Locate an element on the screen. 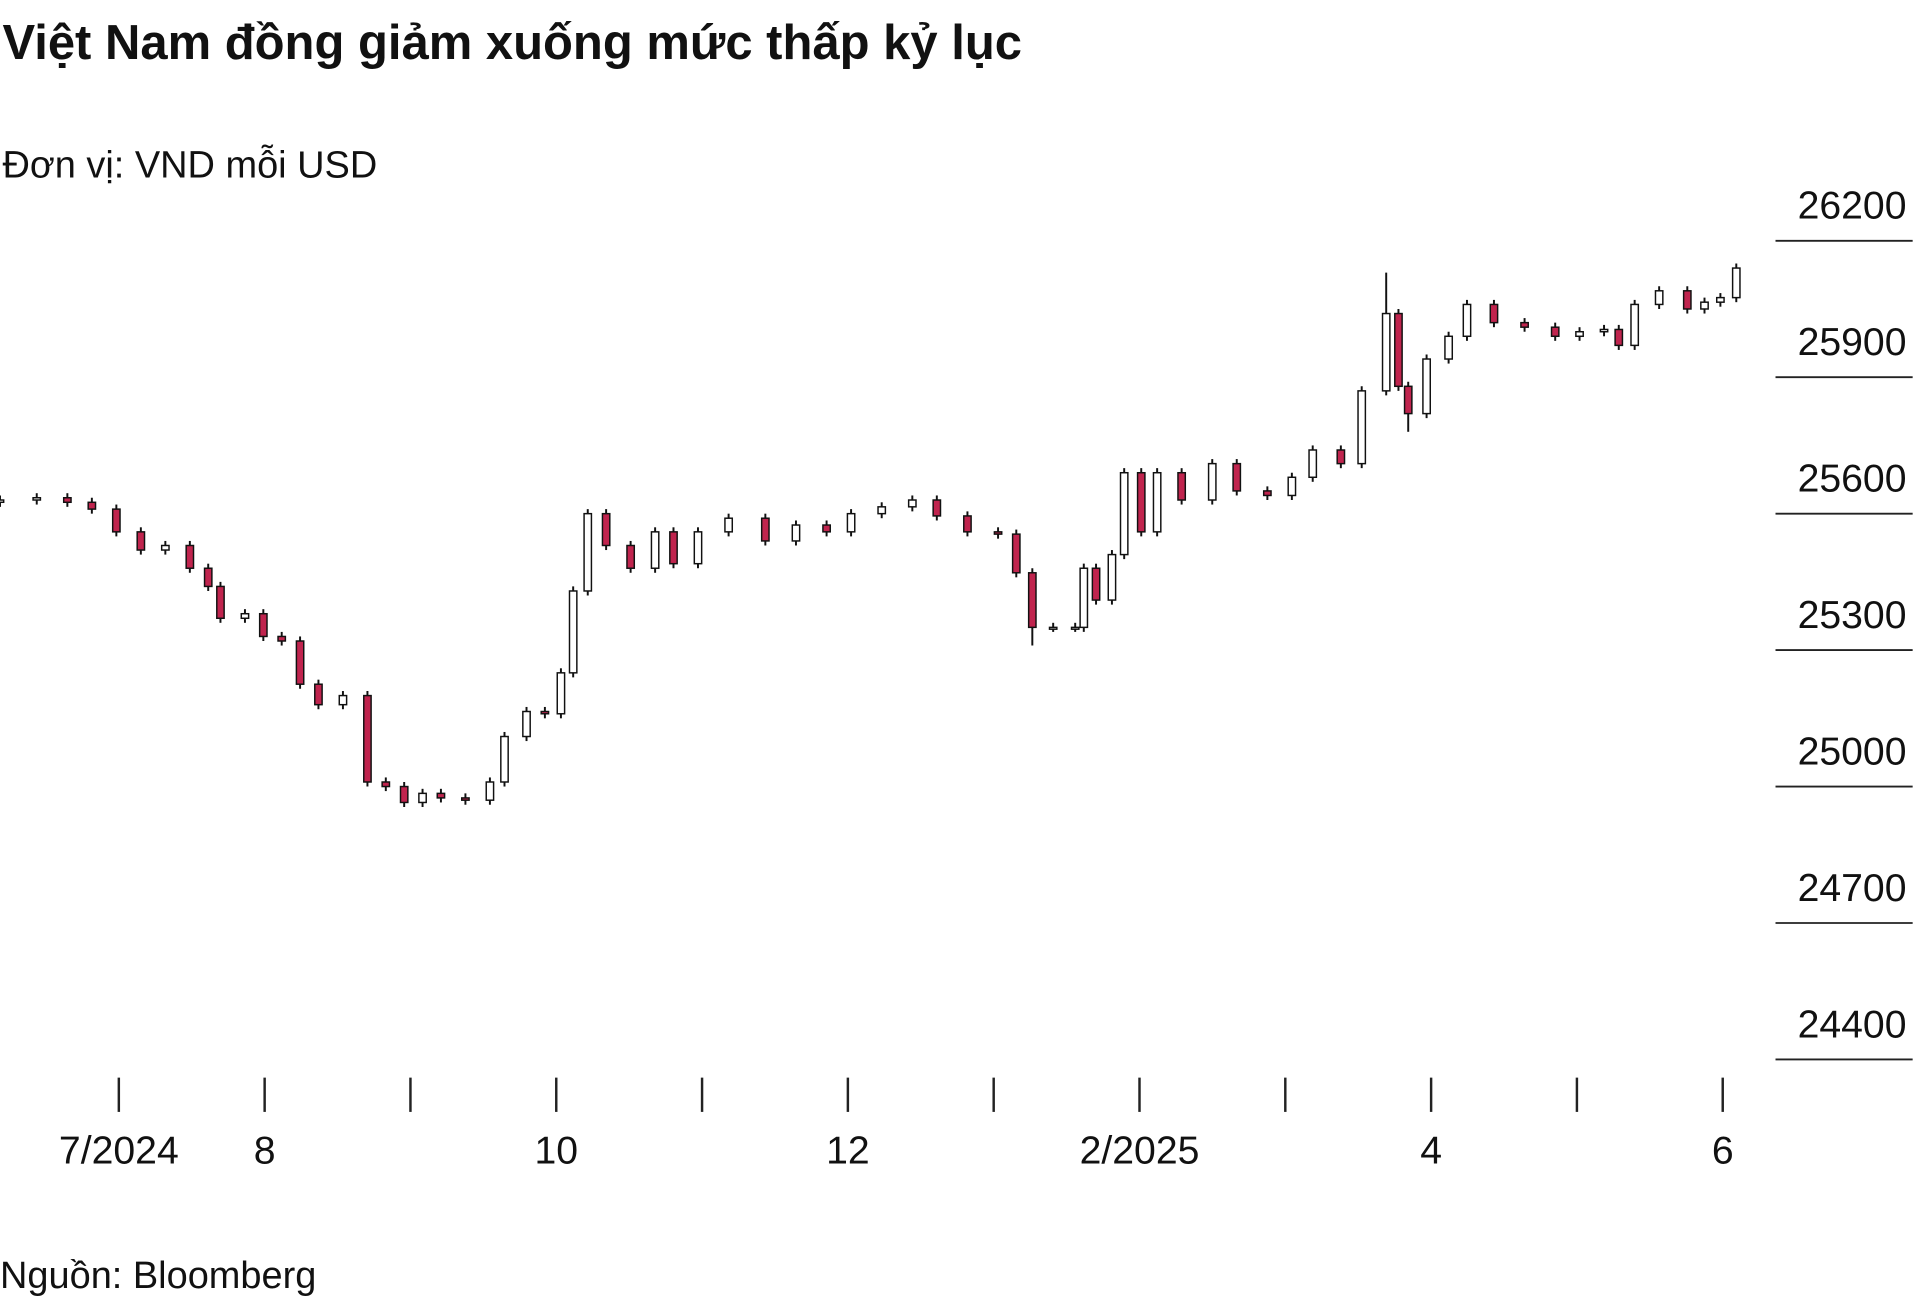  x-tick-label: 12 is located at coordinates (848, 1150).